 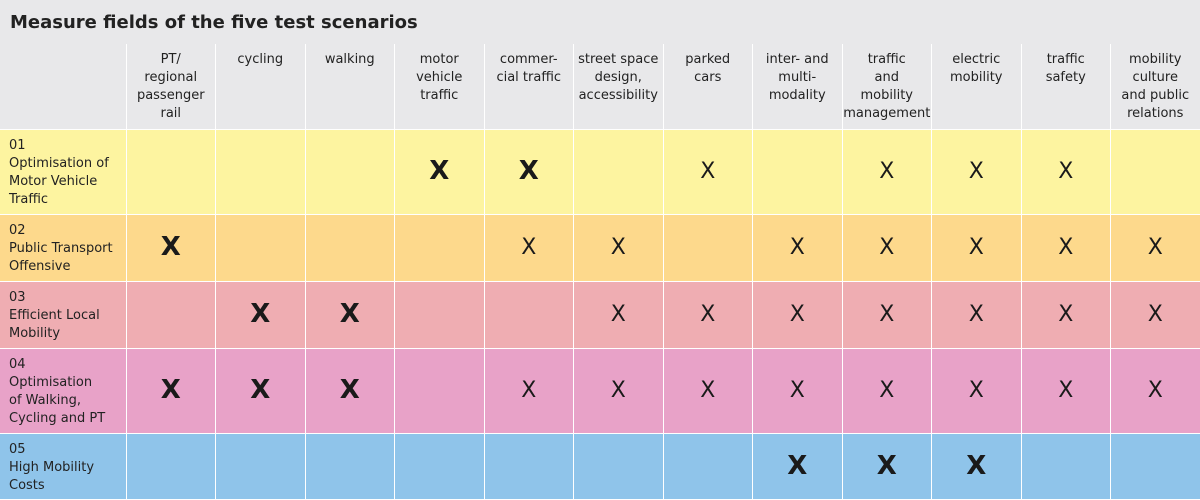 I want to click on scenario-number: 02, so click(x=65, y=231).